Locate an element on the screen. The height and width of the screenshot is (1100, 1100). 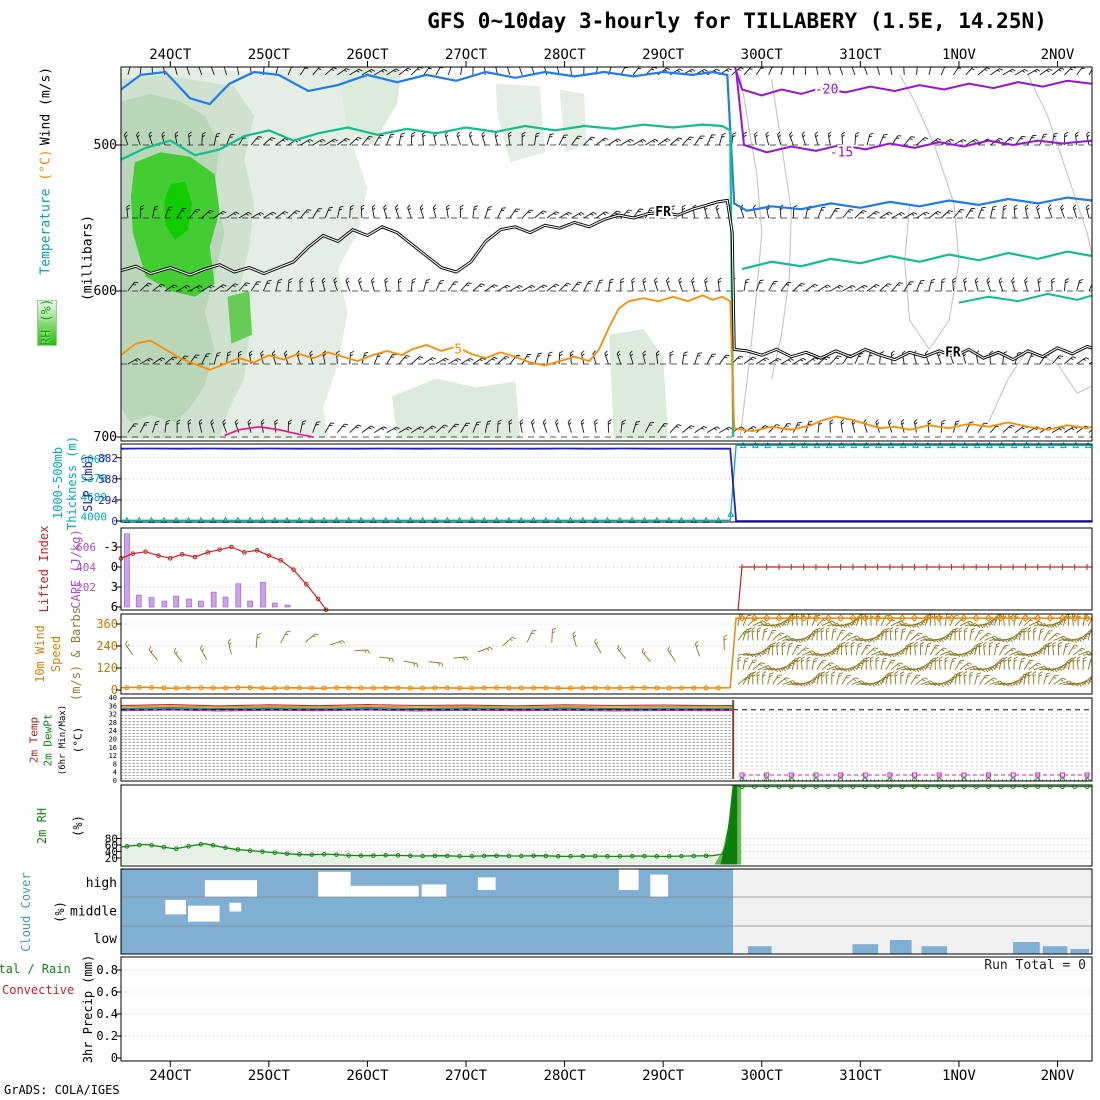
svg-text: 32 is located at coordinates (113, 715).